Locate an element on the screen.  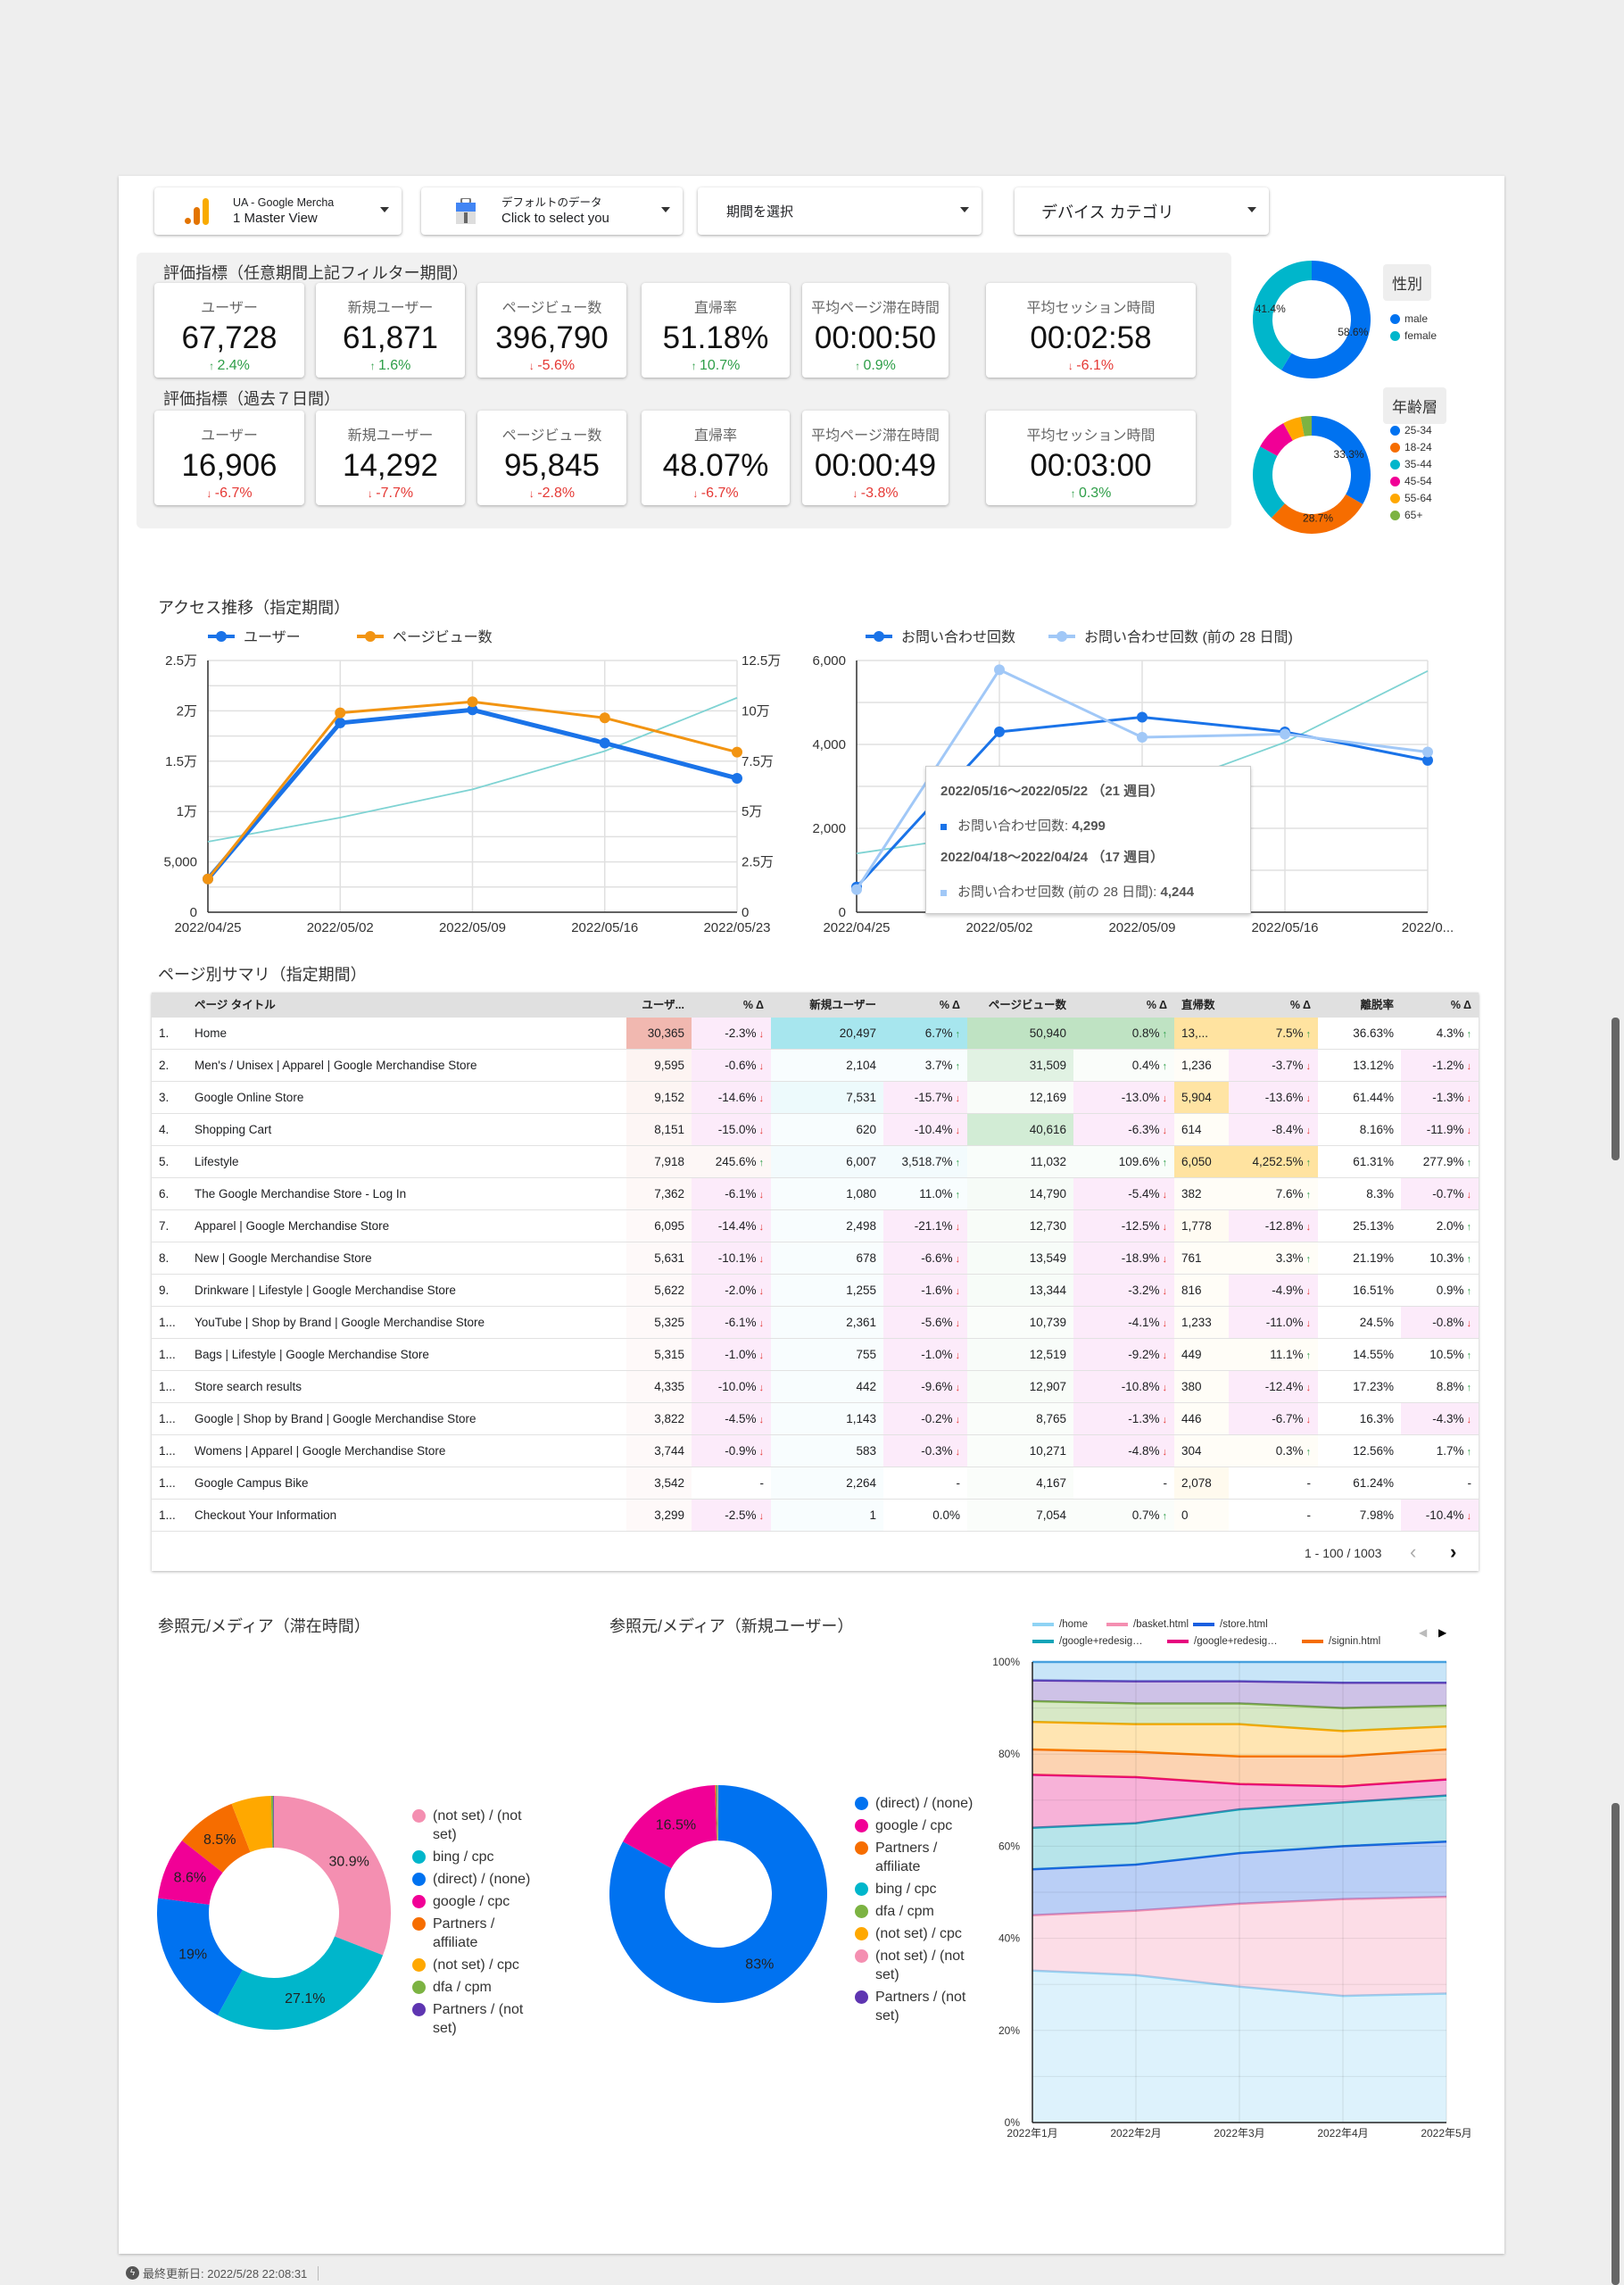
legend-next-page-icon: ▶ is located at coordinates (1442, 1632).